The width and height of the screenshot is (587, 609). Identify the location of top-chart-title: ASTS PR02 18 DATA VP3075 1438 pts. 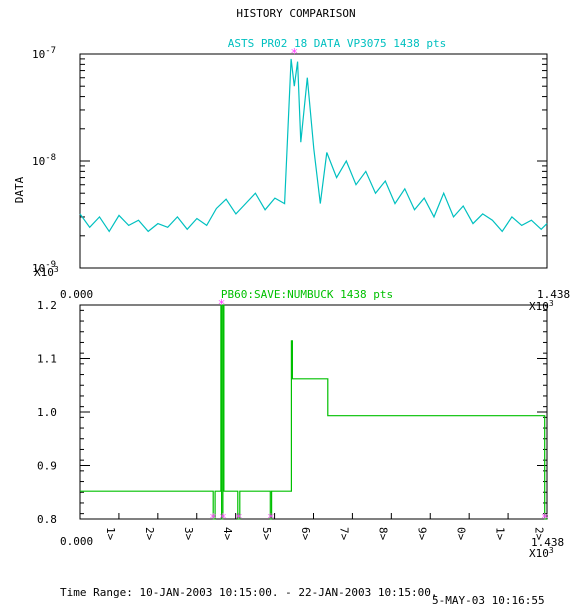
(337, 43).